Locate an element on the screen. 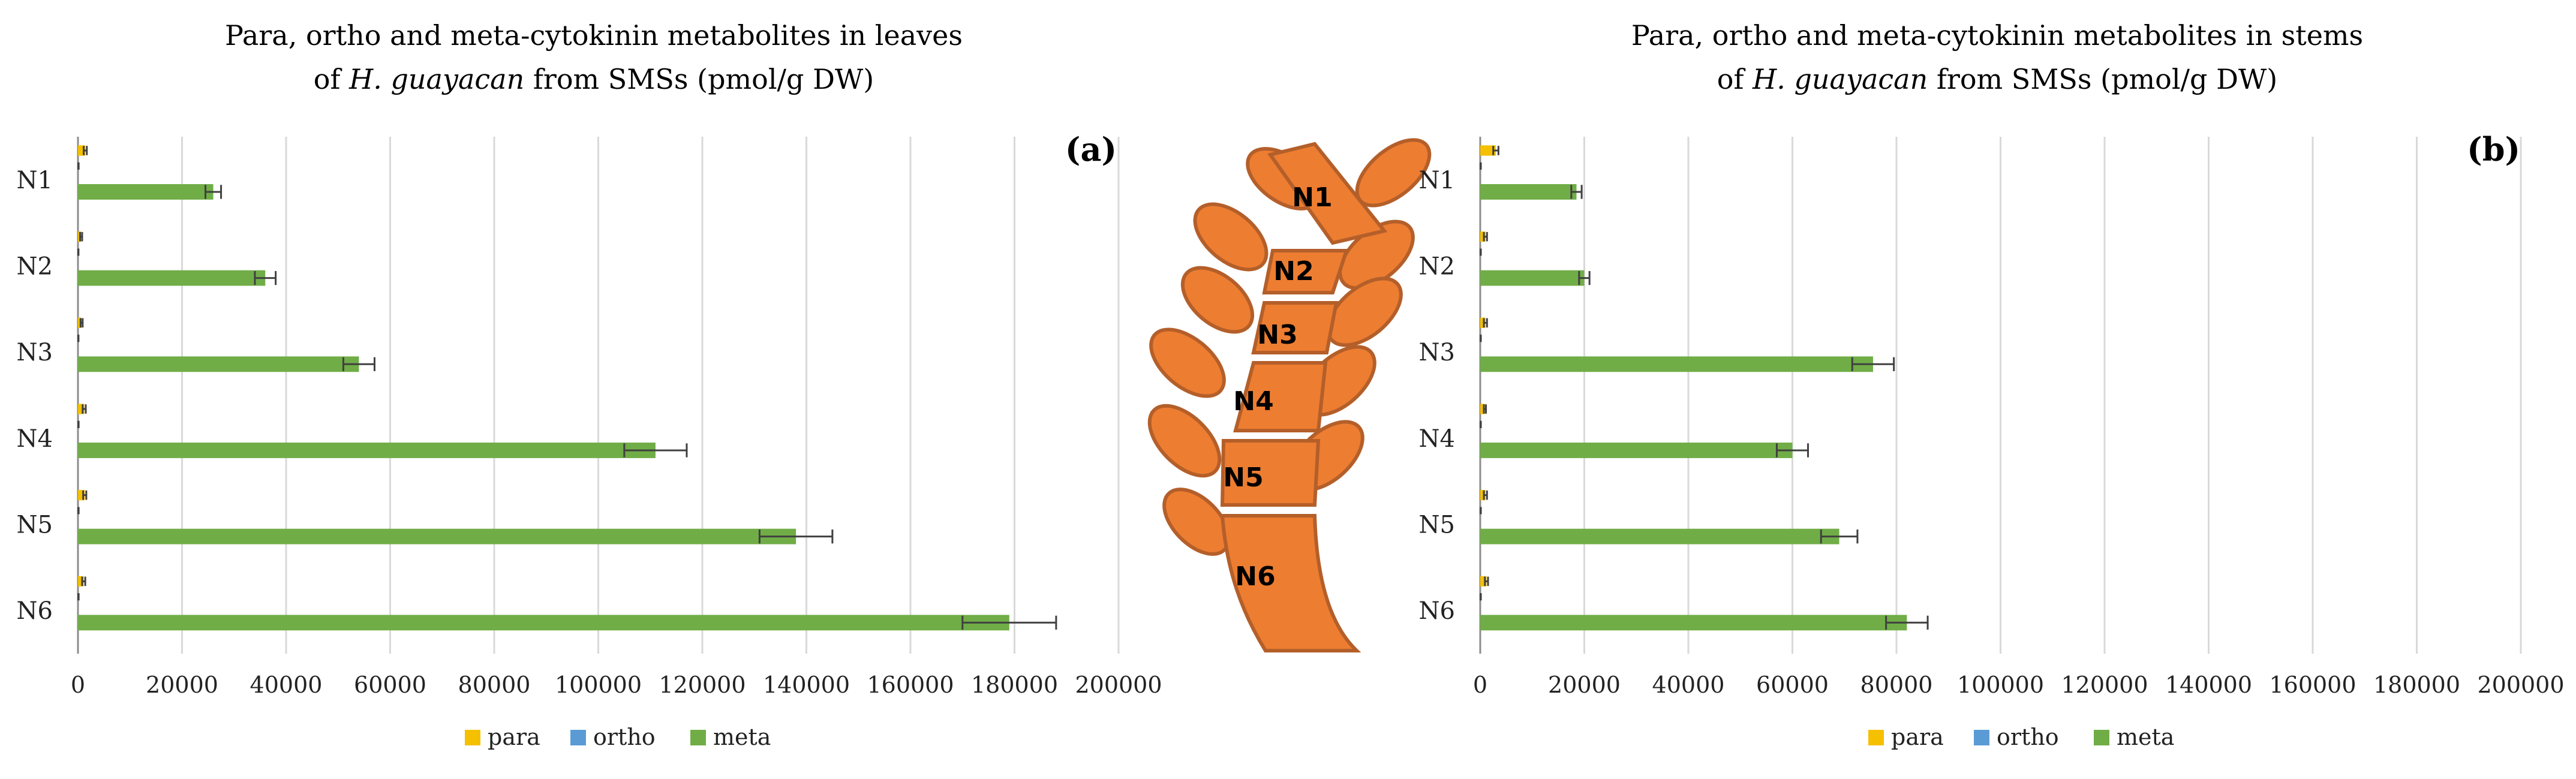 This screenshot has height=779, width=2576. leaf-left-n5 is located at coordinates (1185, 441).